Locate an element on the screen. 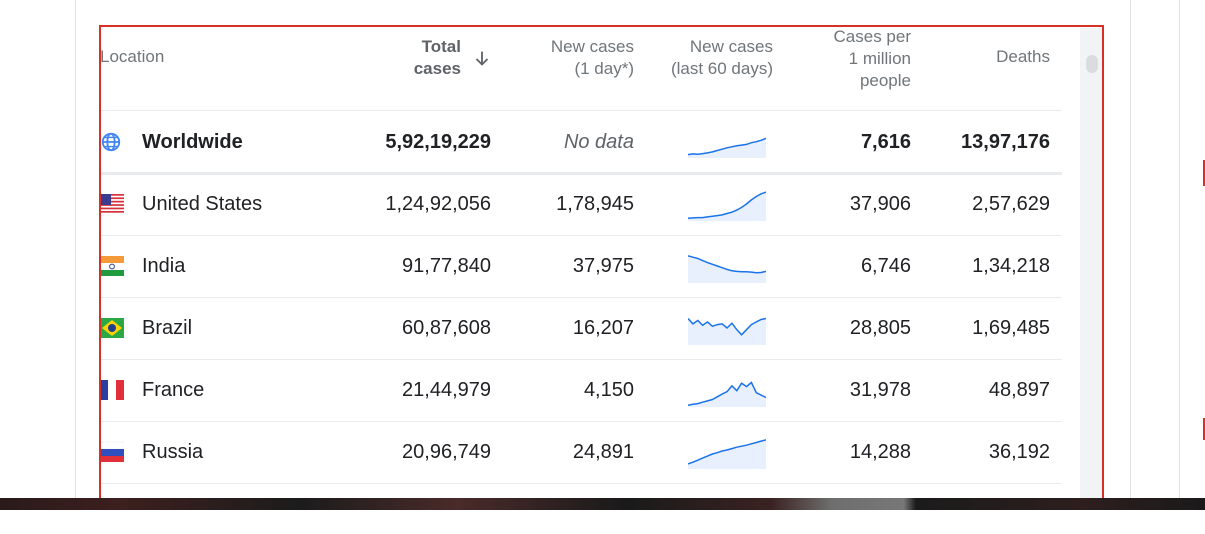 Image resolution: width=1205 pixels, height=534 pixels. new-cases-1-day-value: 24,891 is located at coordinates (603, 452).